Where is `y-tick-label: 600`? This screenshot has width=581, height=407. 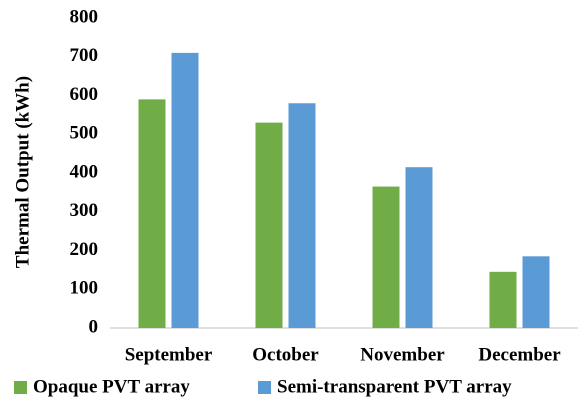 y-tick-label: 600 is located at coordinates (84, 94).